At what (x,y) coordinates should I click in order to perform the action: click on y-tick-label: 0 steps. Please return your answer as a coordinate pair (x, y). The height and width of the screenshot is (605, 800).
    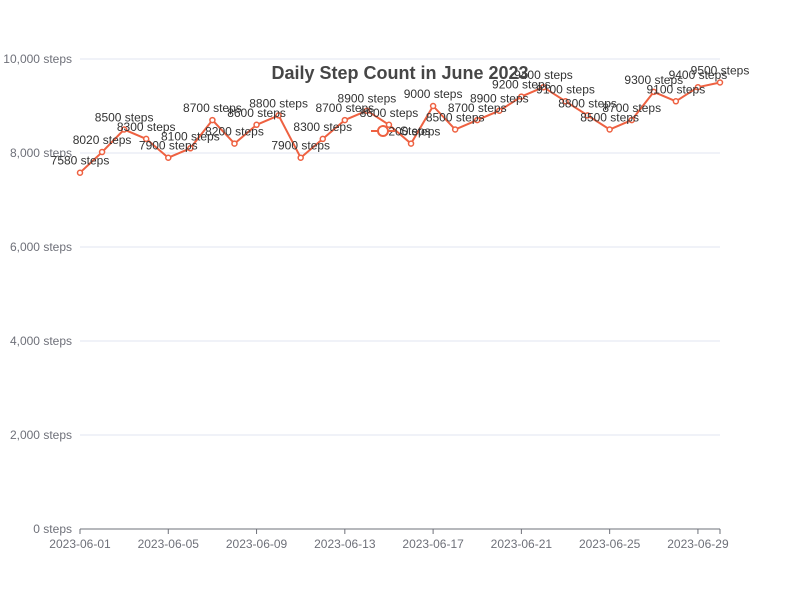
    Looking at the image, I should click on (52, 529).